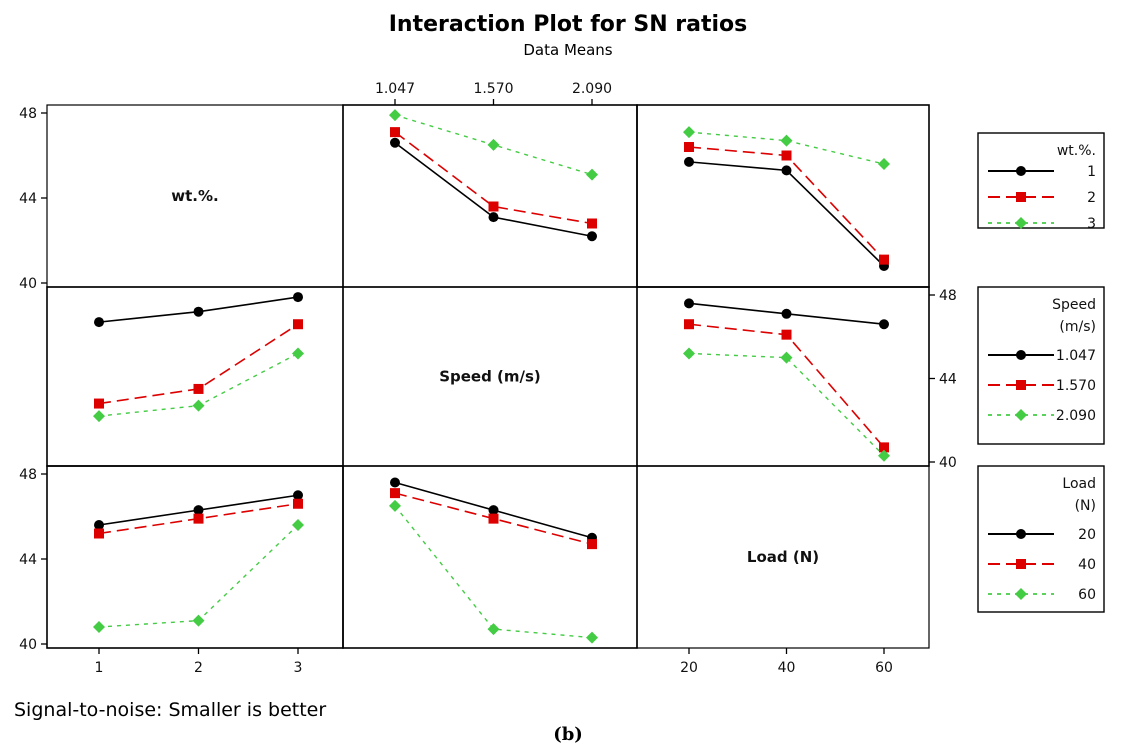  What do you see at coordinates (948, 296) in the screenshot?
I see `y-tick-label-1-2: 48` at bounding box center [948, 296].